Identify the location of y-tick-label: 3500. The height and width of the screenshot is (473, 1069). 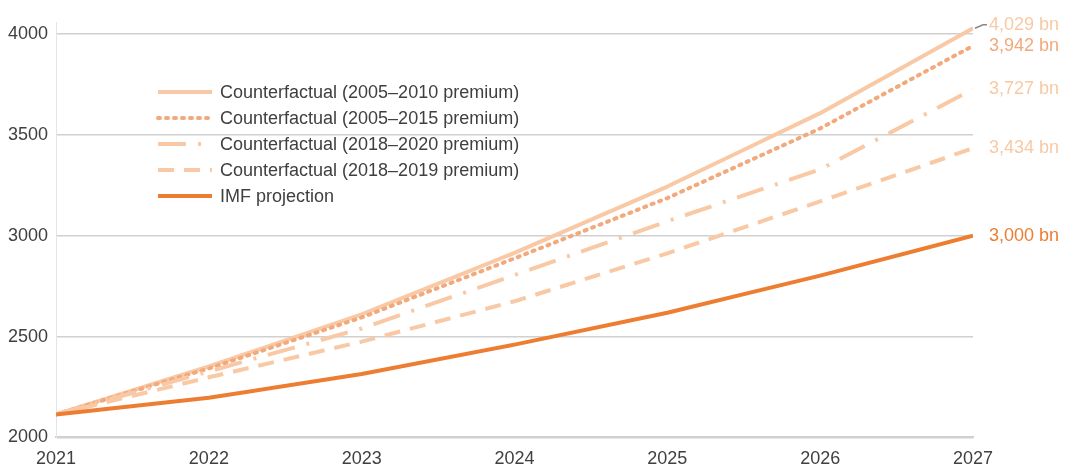
(28, 133).